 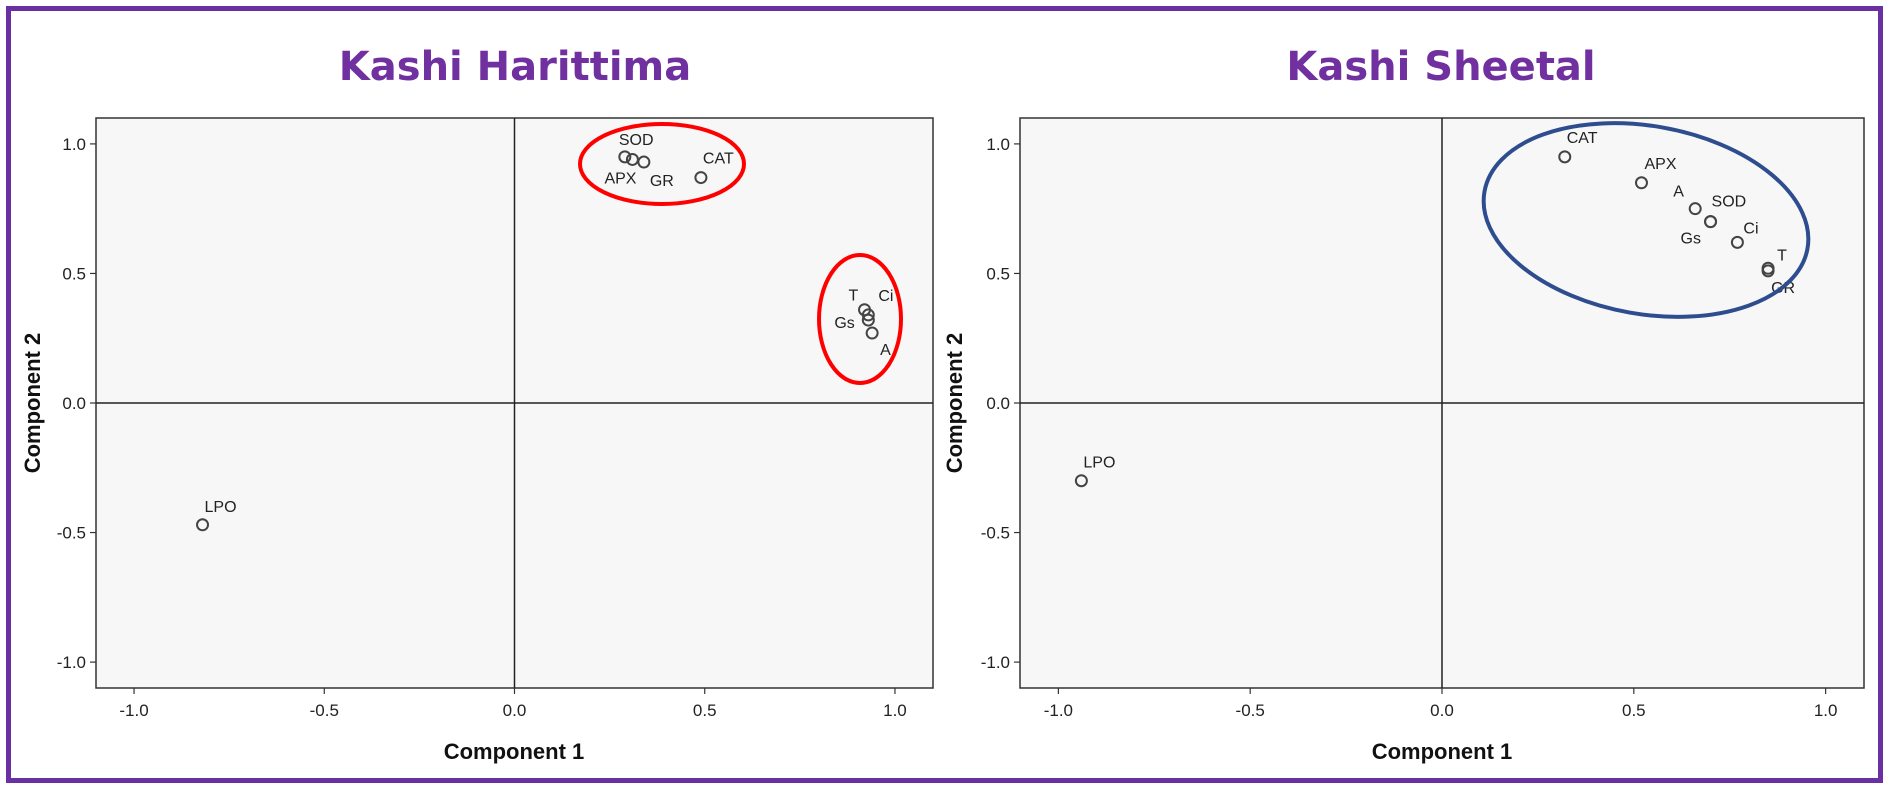 What do you see at coordinates (74, 144) in the screenshot?
I see `chart-0-y-tick-label: 1.0` at bounding box center [74, 144].